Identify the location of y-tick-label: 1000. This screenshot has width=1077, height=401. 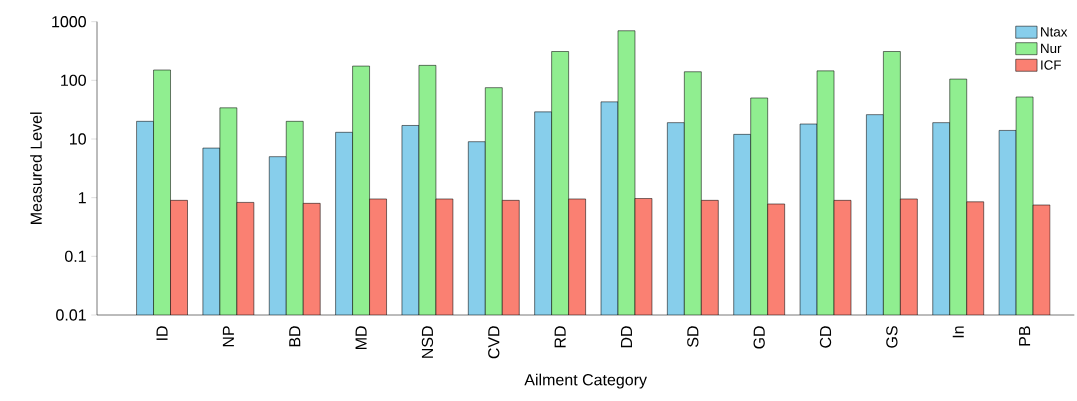
(69, 22).